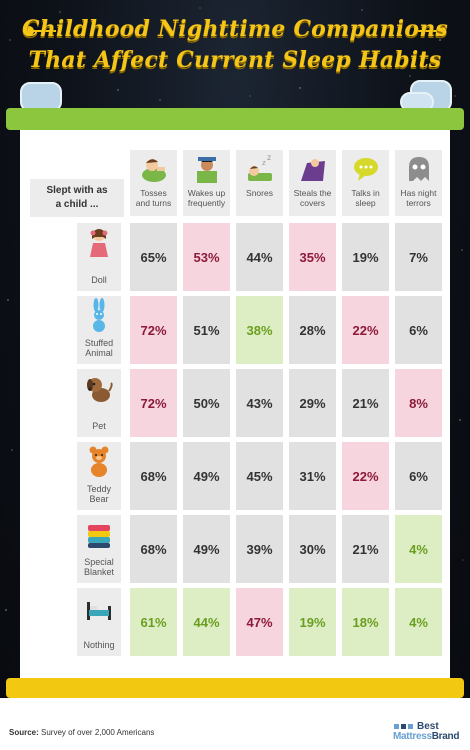  I want to click on row-label: Pet, so click(99, 403).